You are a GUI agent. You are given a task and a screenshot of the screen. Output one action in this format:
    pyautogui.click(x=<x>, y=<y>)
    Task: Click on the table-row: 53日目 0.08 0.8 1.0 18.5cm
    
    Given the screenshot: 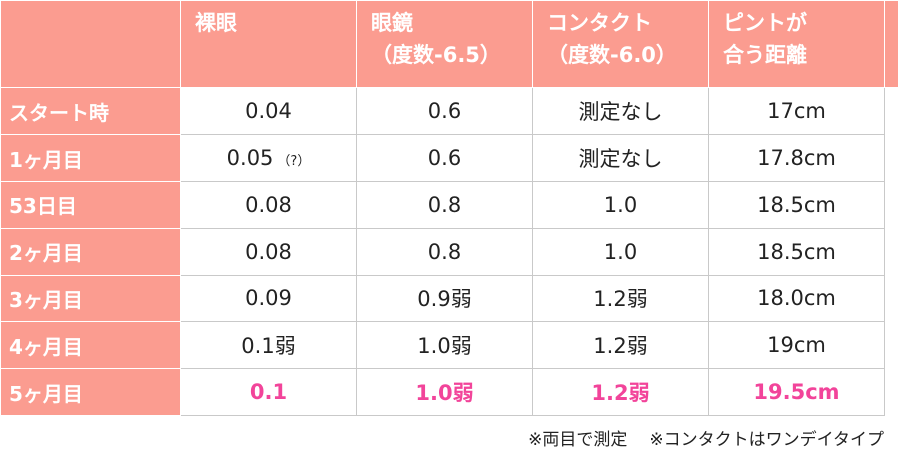 What is the action you would take?
    pyautogui.click(x=449, y=205)
    